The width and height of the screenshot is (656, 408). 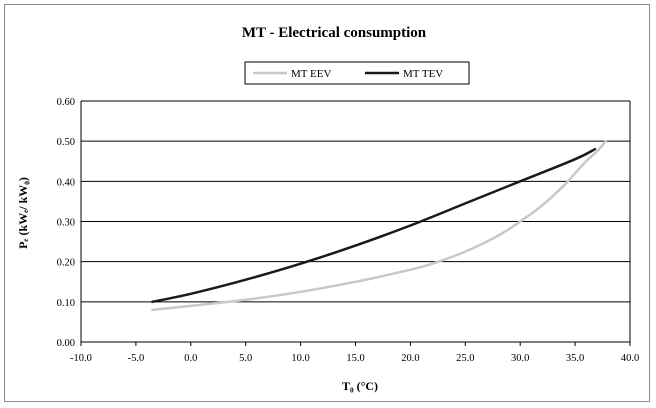 I want to click on legend-box, so click(x=357, y=73).